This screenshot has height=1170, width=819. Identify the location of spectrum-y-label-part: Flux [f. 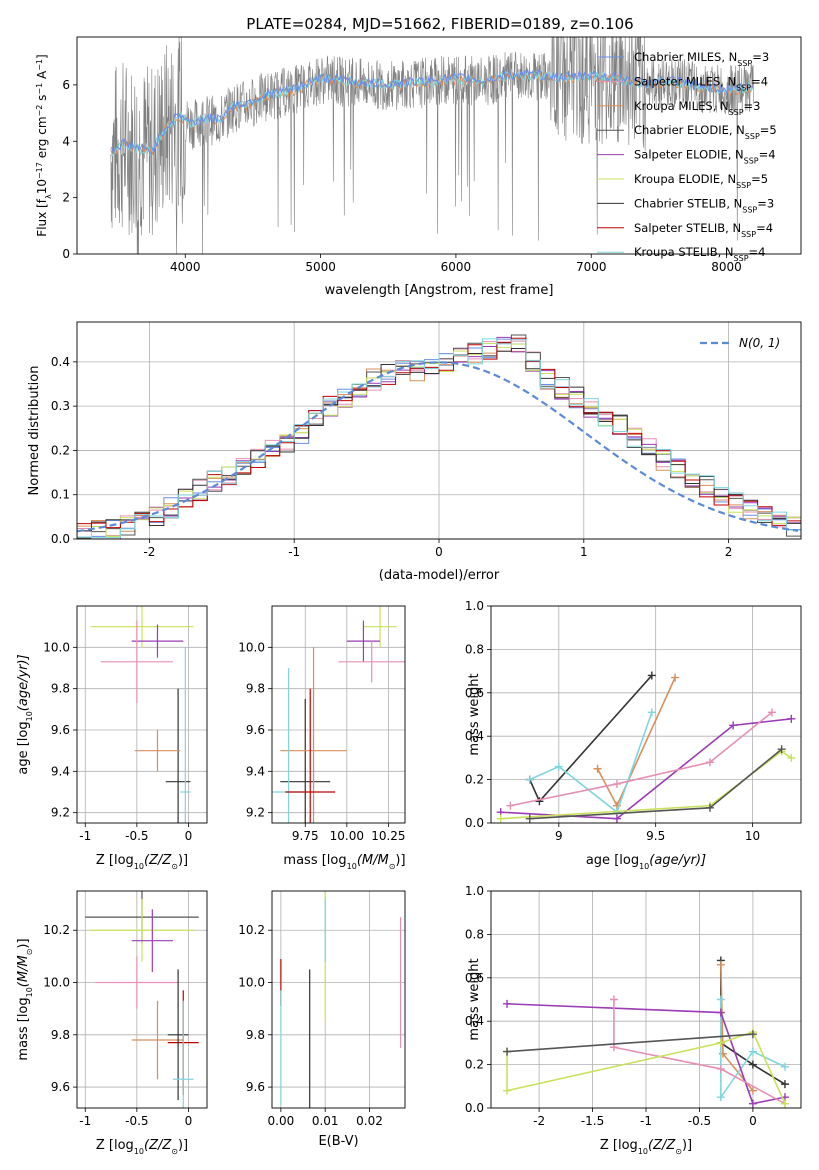
(42, 217).